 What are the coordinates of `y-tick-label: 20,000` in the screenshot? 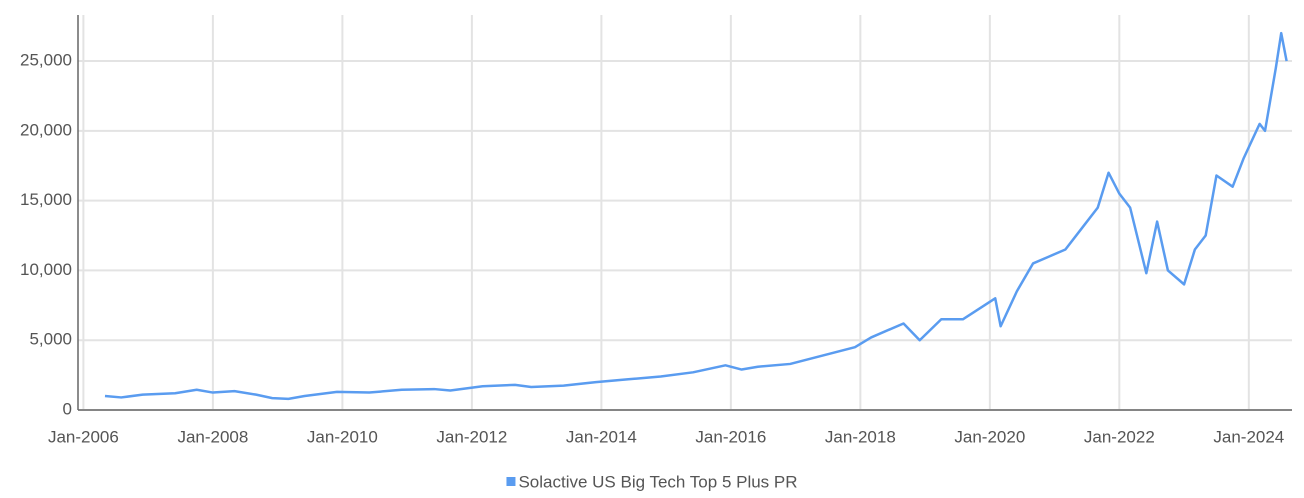 It's located at (46, 129).